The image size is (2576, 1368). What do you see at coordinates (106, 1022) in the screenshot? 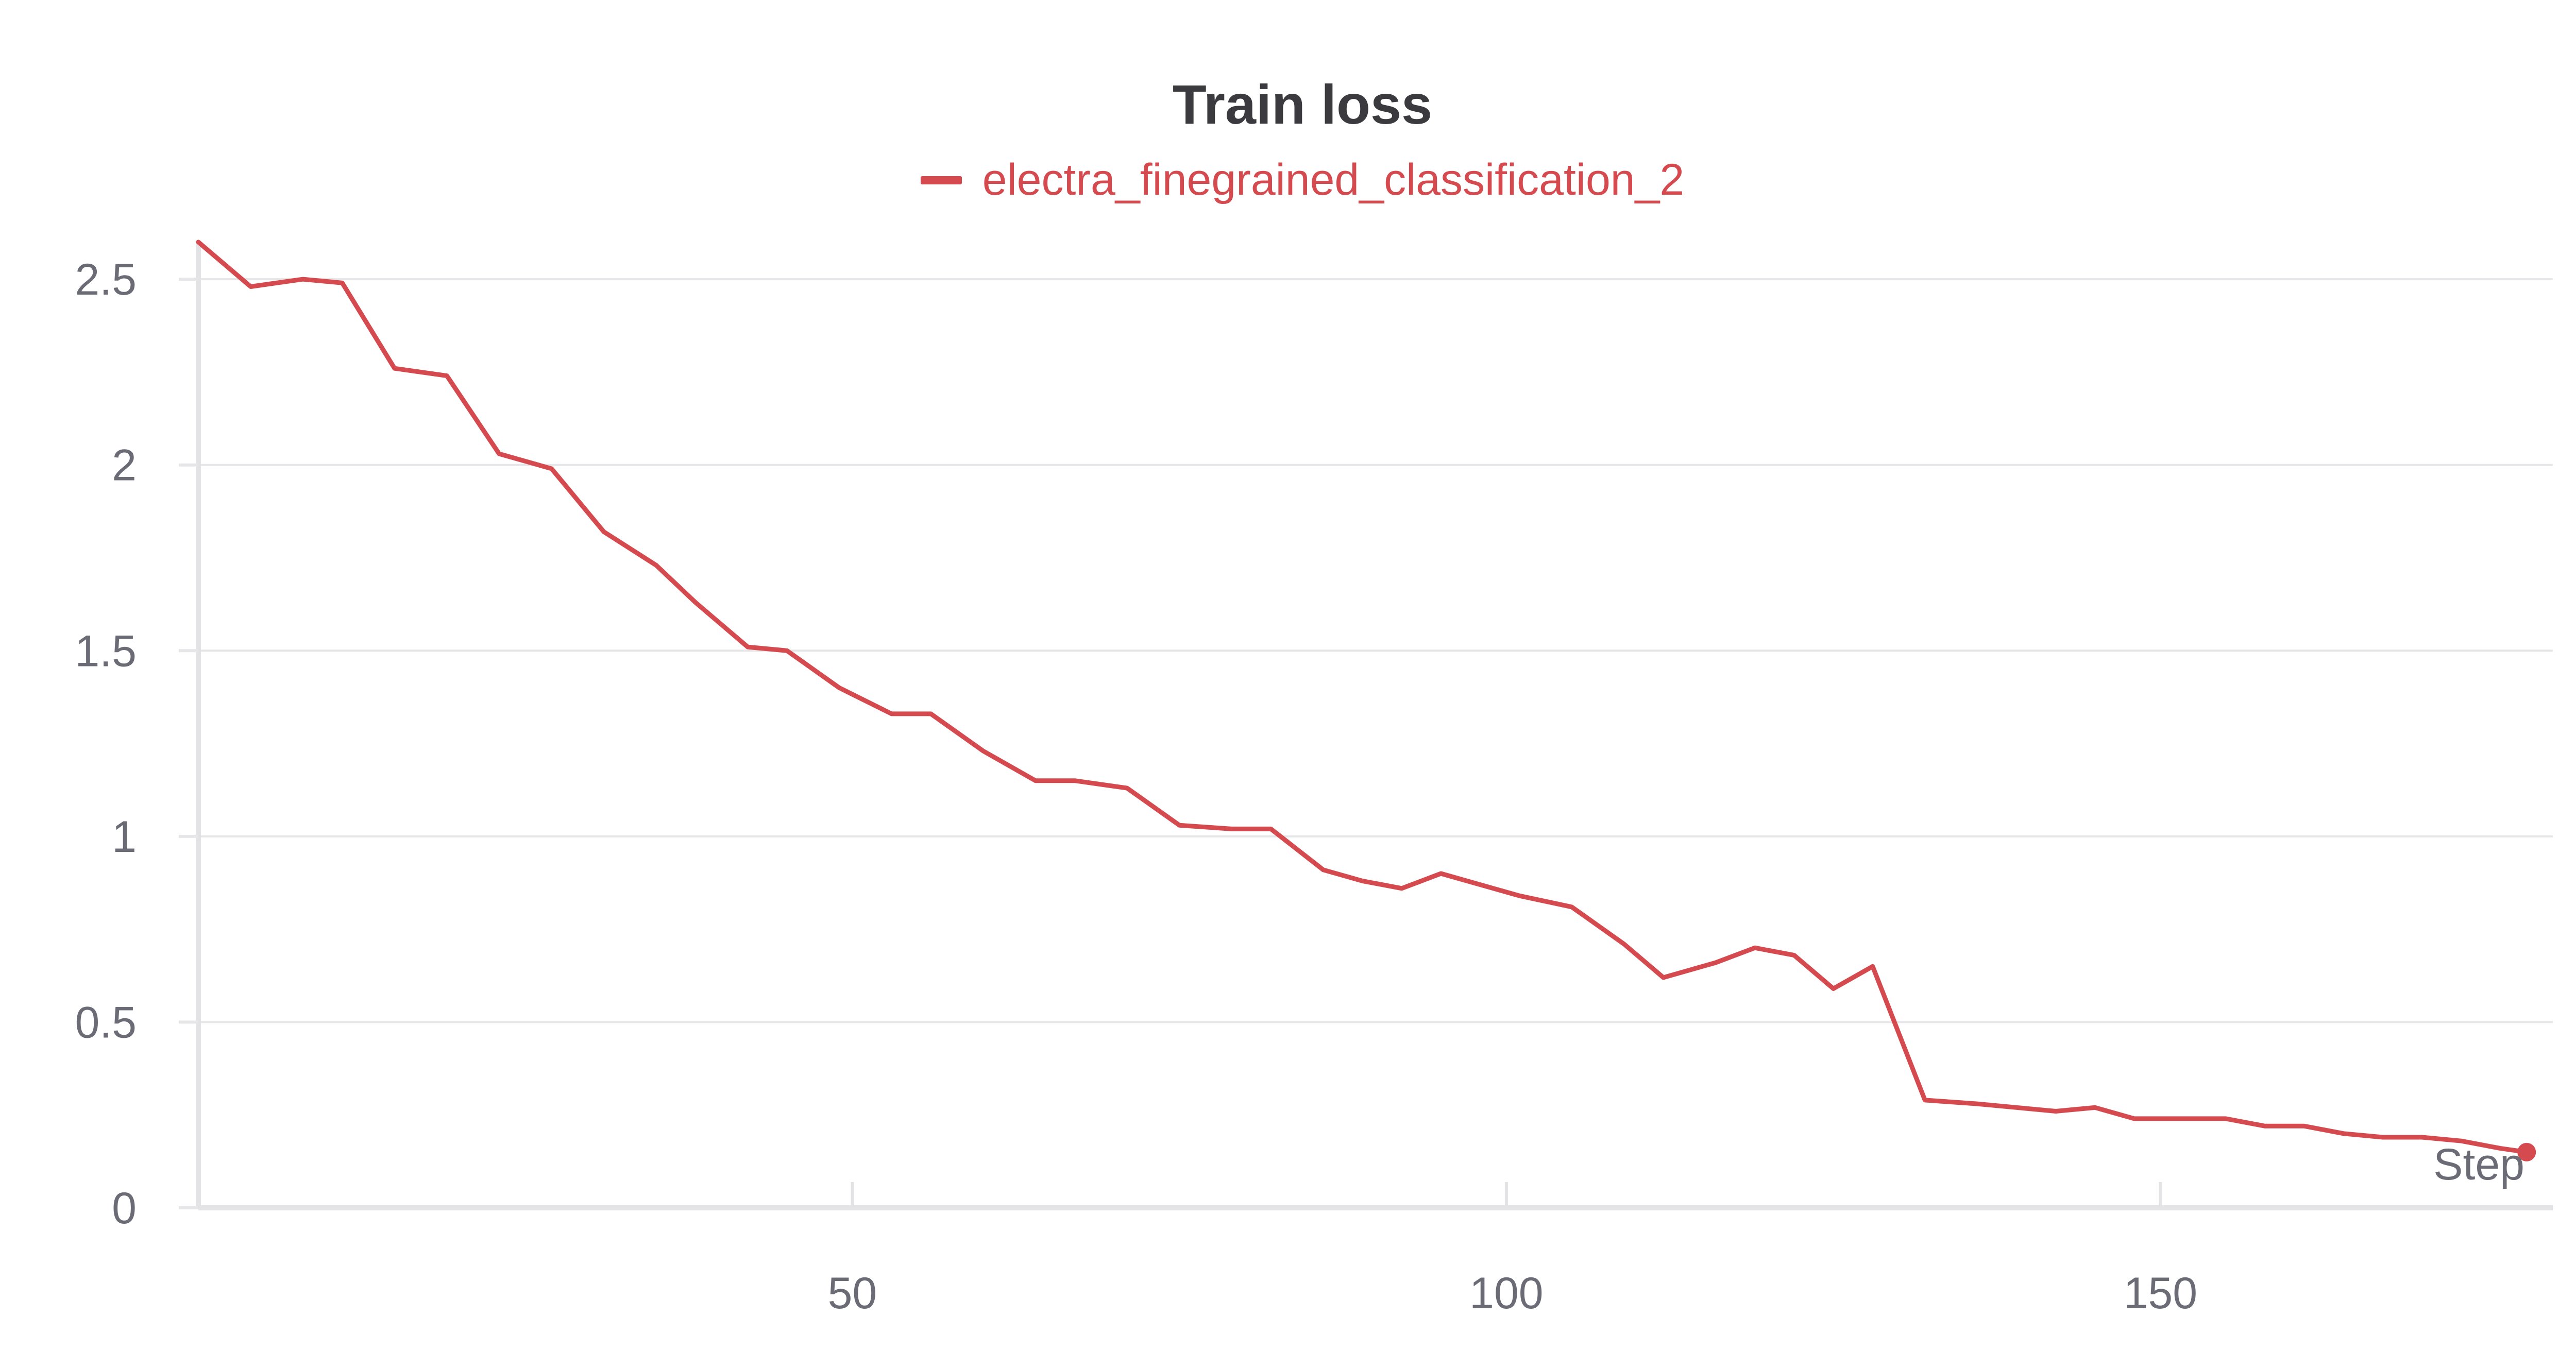
I see `y-tick-label: 0.5` at bounding box center [106, 1022].